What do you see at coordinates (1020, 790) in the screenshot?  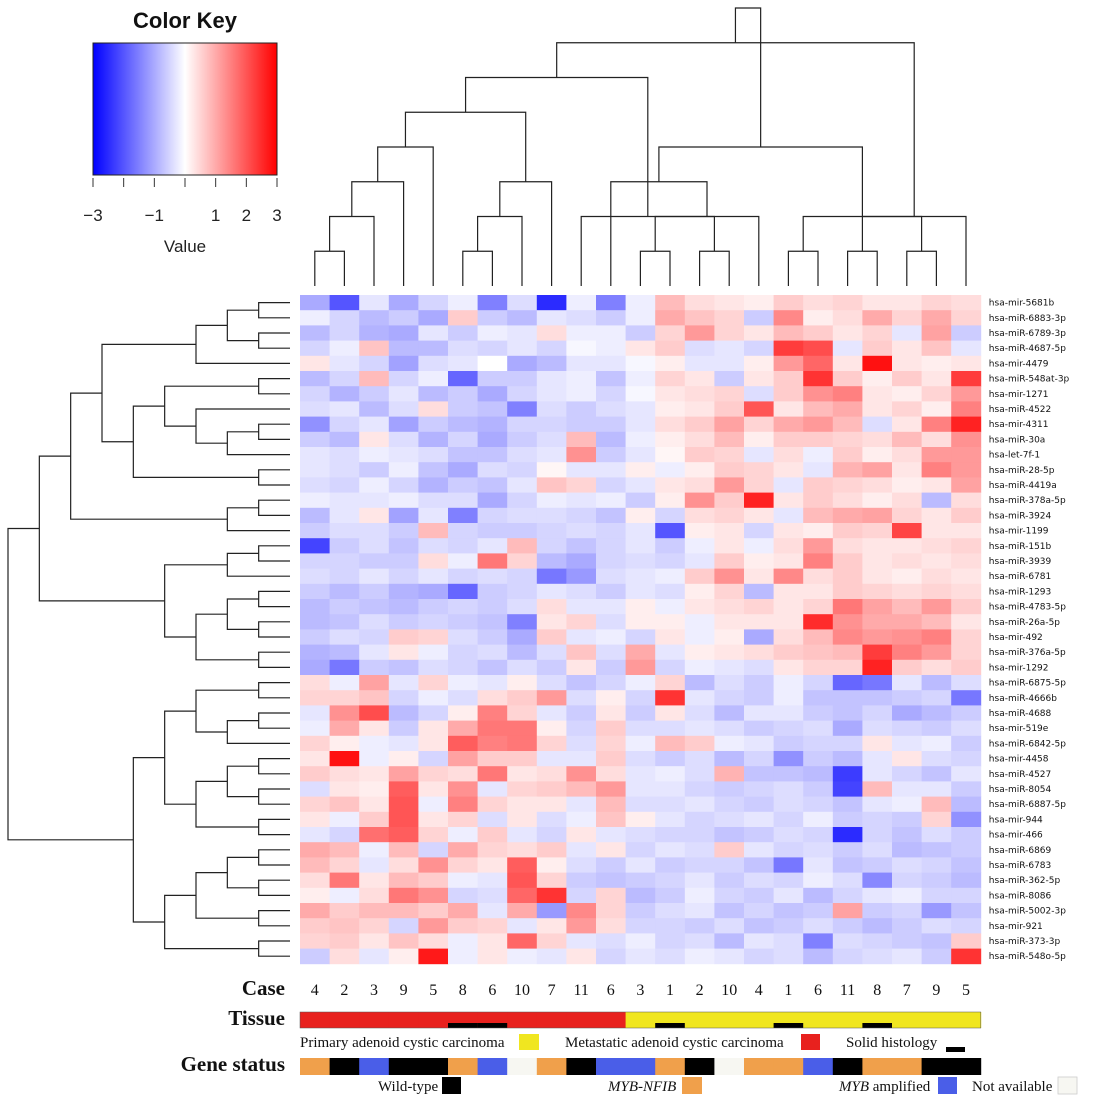 I see `row-label: hsa-miR-8054` at bounding box center [1020, 790].